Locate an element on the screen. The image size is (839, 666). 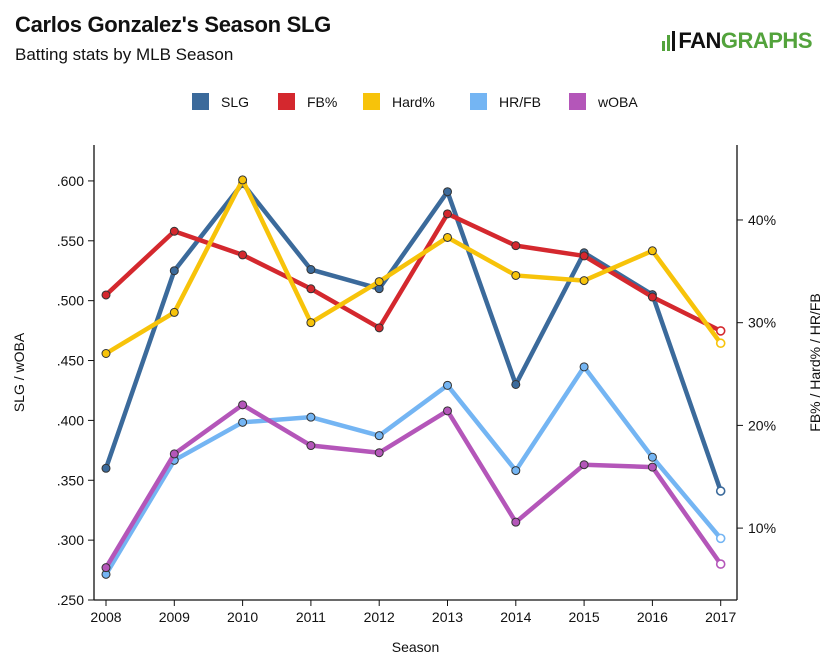
legend-label: HR/FB is located at coordinates (520, 102).